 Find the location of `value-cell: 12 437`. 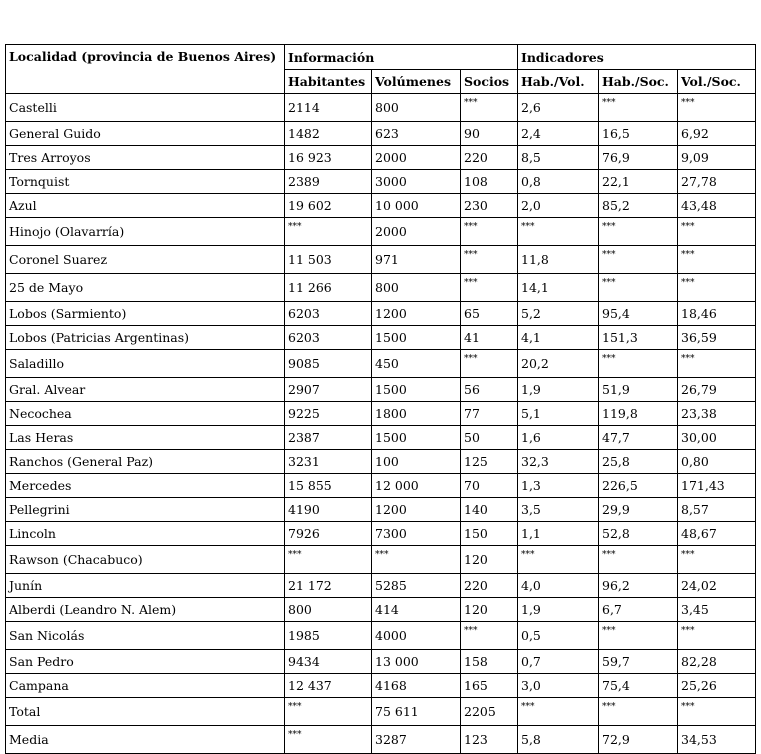

value-cell: 12 437 is located at coordinates (328, 685).